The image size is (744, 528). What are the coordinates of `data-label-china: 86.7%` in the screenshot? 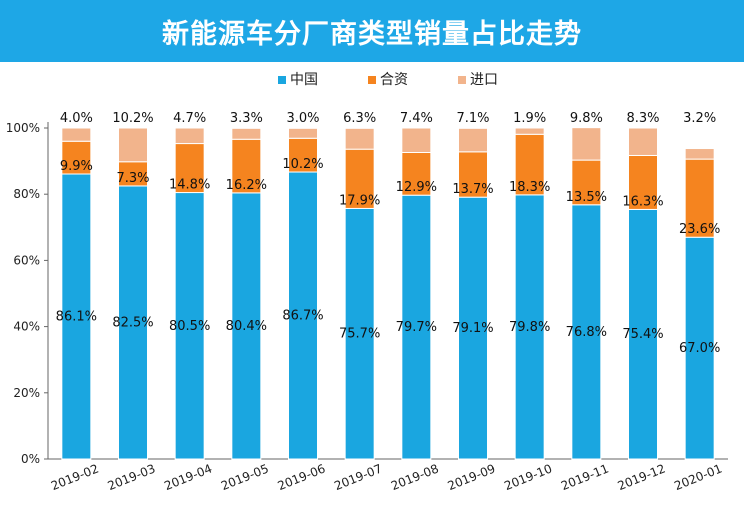 It's located at (302, 316).